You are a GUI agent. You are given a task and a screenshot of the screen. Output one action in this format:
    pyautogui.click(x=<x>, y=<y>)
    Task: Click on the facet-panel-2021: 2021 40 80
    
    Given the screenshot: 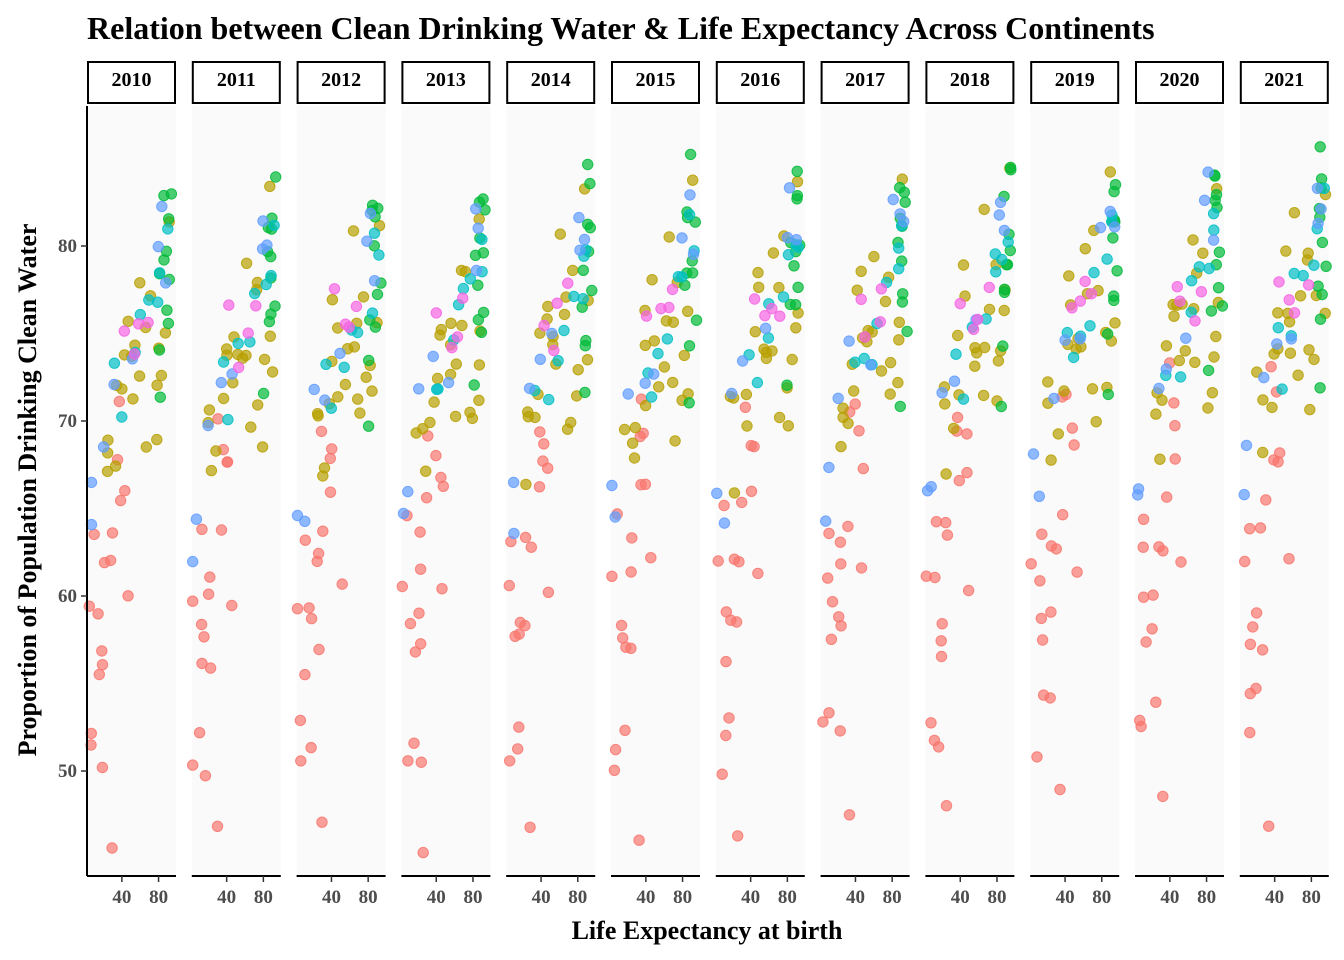 What is the action you would take?
    pyautogui.click(x=1285, y=484)
    